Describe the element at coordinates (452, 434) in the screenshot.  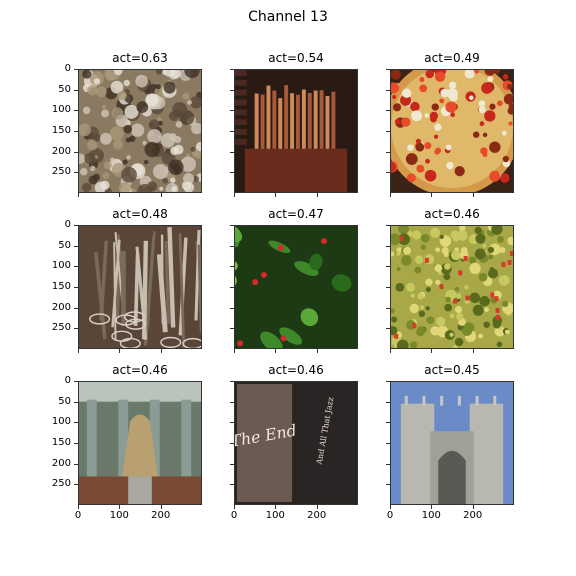
I see `panel-9: act=0.45` at that location.